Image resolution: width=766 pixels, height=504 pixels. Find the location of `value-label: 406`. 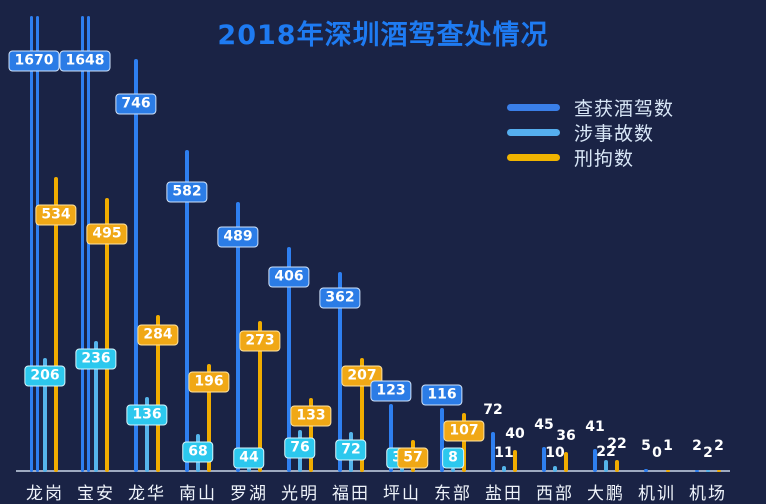

value-label: 406 is located at coordinates (289, 277).